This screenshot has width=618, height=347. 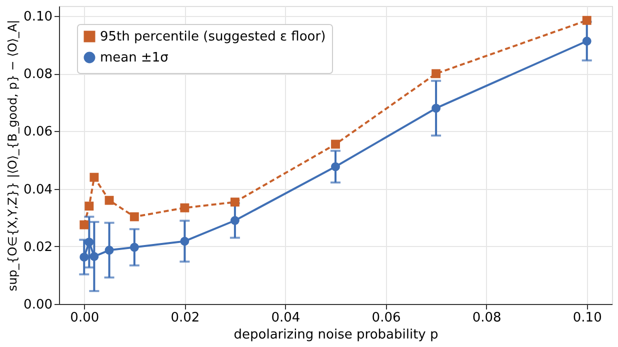 What do you see at coordinates (185, 318) in the screenshot?
I see `x-tick-label: 0.02` at bounding box center [185, 318].